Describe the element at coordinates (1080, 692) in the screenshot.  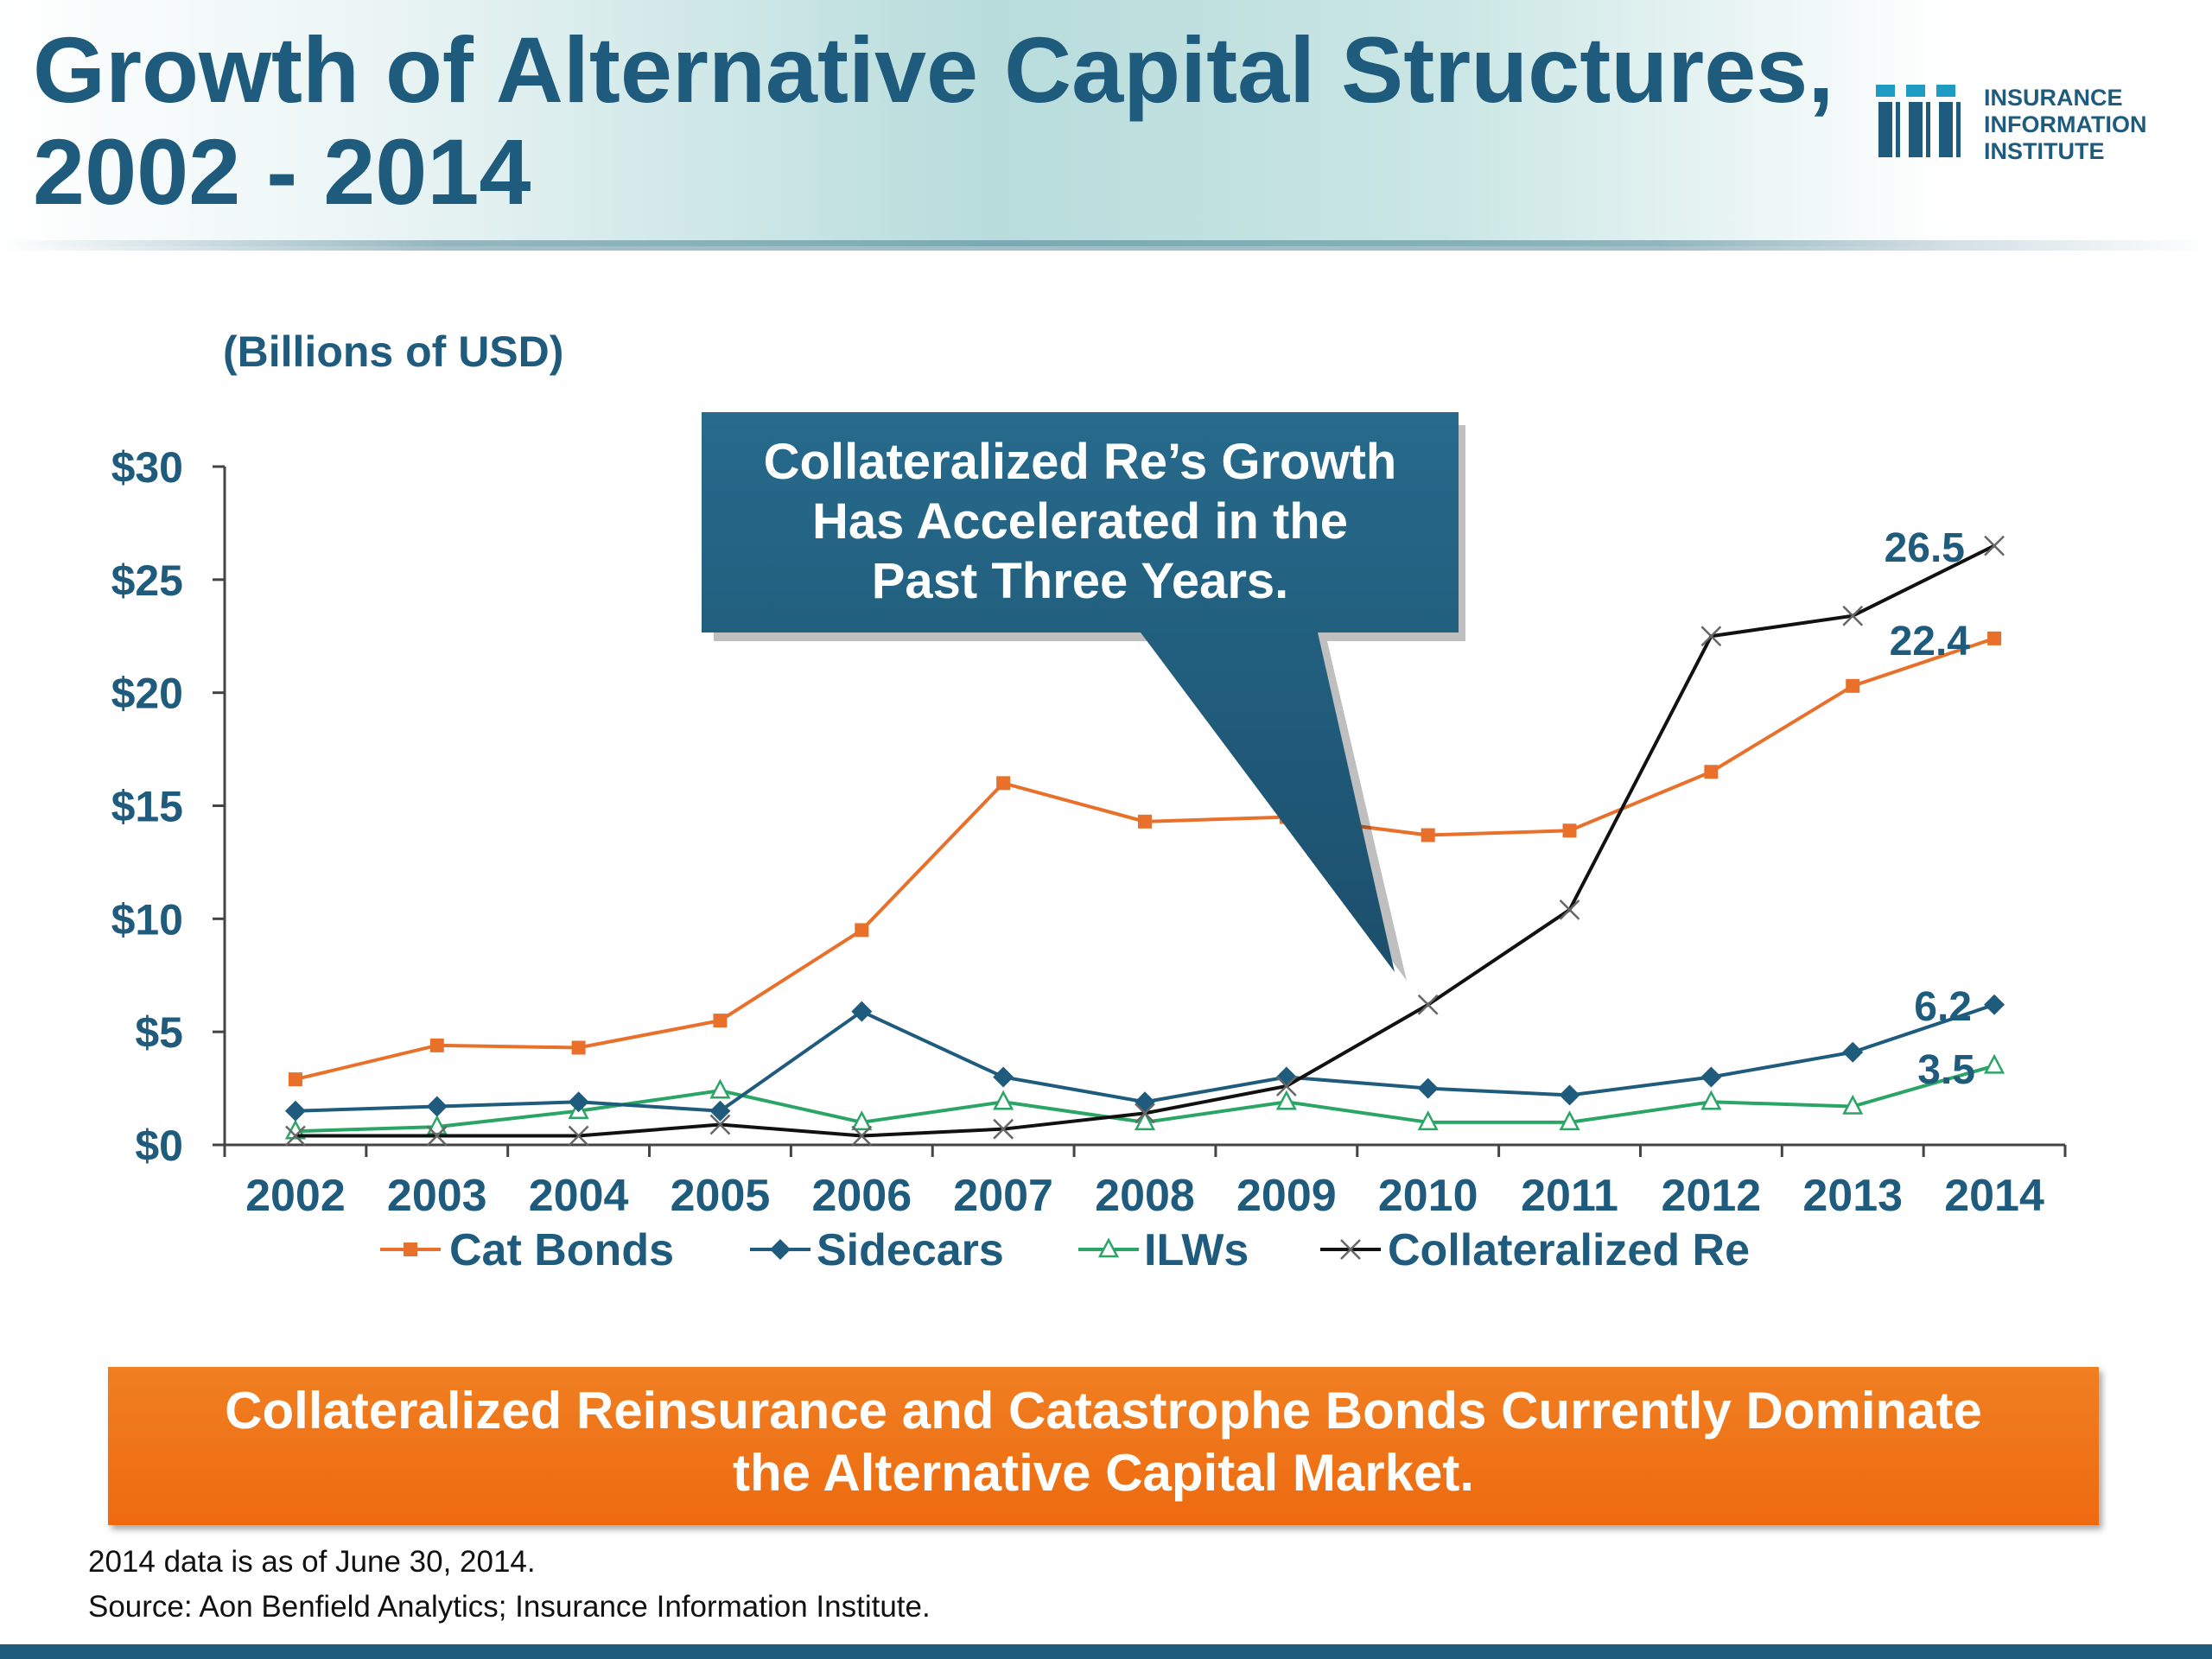
I see `callout-box` at that location.